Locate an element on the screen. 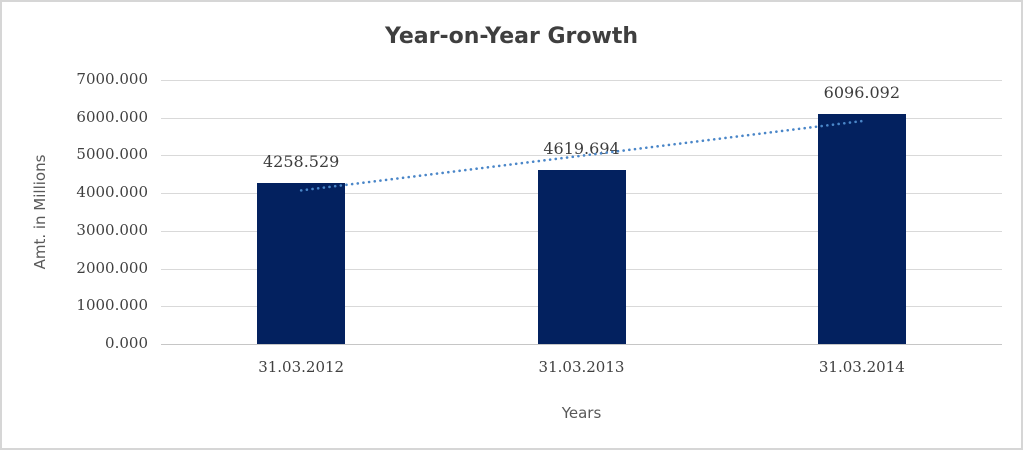 Image resolution: width=1023 pixels, height=450 pixels. x-axis-title: Years is located at coordinates (581, 413).